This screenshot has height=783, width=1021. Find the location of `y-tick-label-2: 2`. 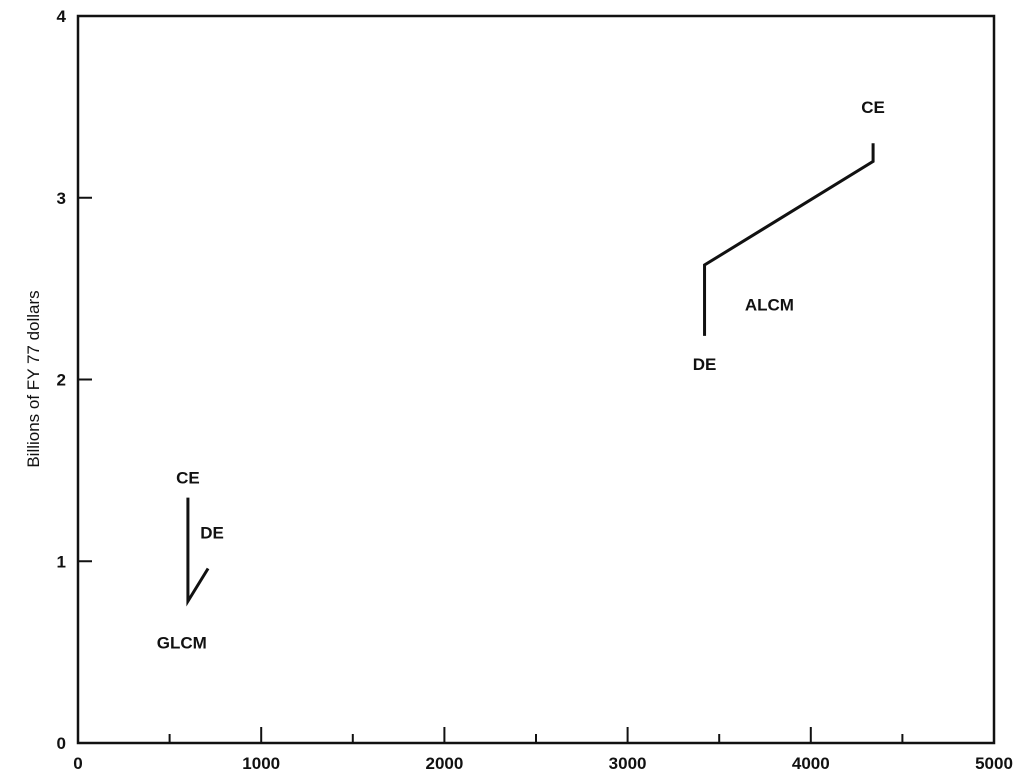

y-tick-label-2: 2 is located at coordinates (61, 380).